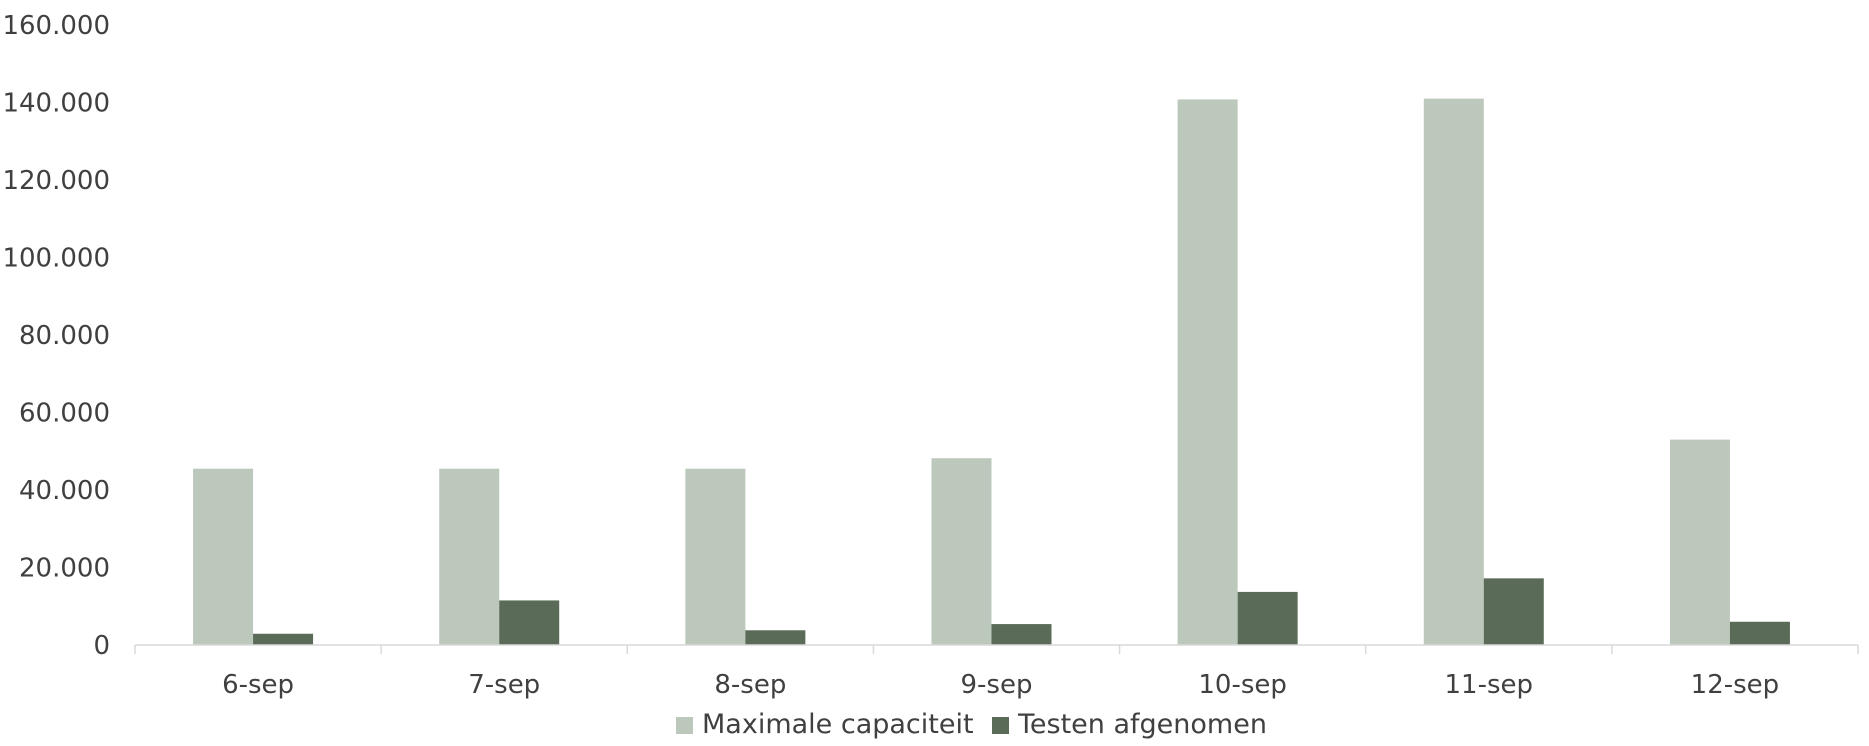  What do you see at coordinates (64, 491) in the screenshot?
I see `y-tick-label: 40.000` at bounding box center [64, 491].